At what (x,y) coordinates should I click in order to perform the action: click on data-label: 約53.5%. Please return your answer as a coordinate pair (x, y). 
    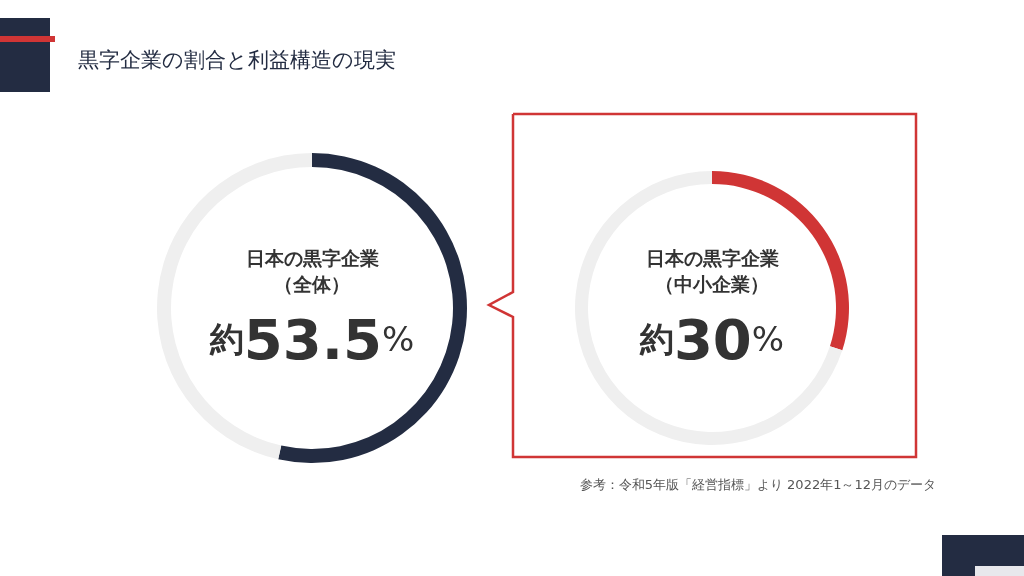
    Looking at the image, I should click on (311, 339).